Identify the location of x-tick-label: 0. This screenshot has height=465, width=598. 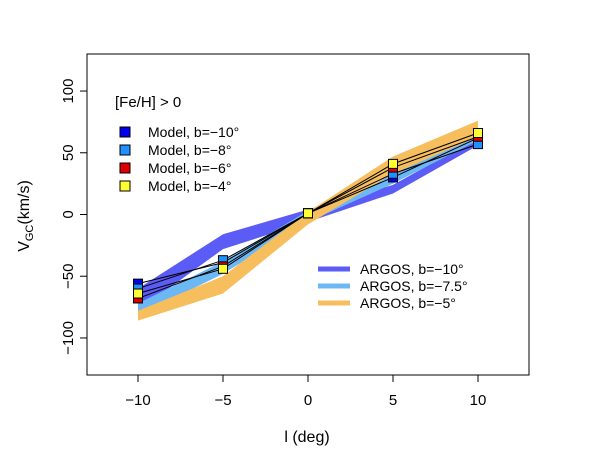
(308, 400).